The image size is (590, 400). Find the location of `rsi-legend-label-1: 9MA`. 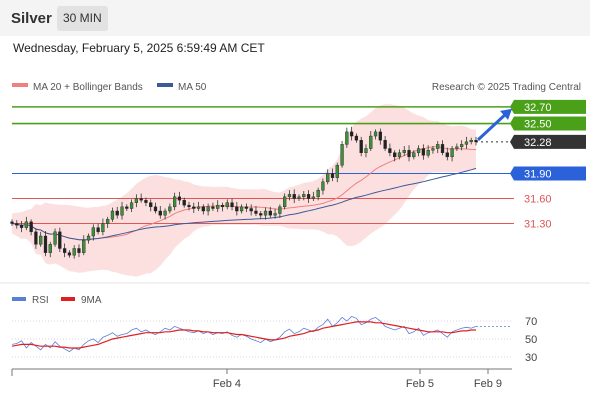

rsi-legend-label-1: 9MA is located at coordinates (91, 300).